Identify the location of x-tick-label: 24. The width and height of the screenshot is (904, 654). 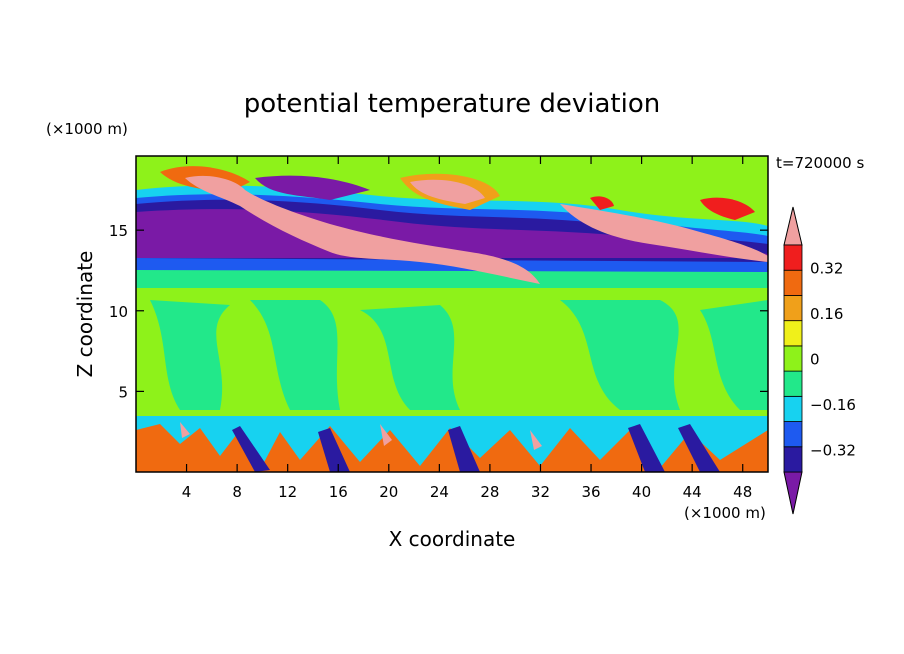
(439, 492).